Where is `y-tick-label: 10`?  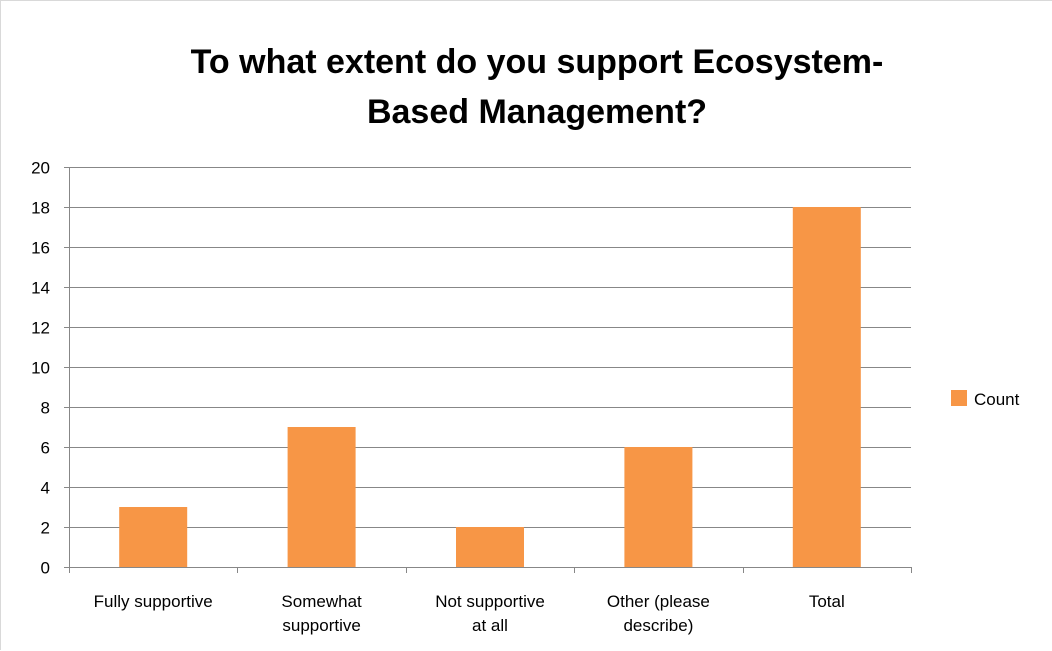 y-tick-label: 10 is located at coordinates (40, 368).